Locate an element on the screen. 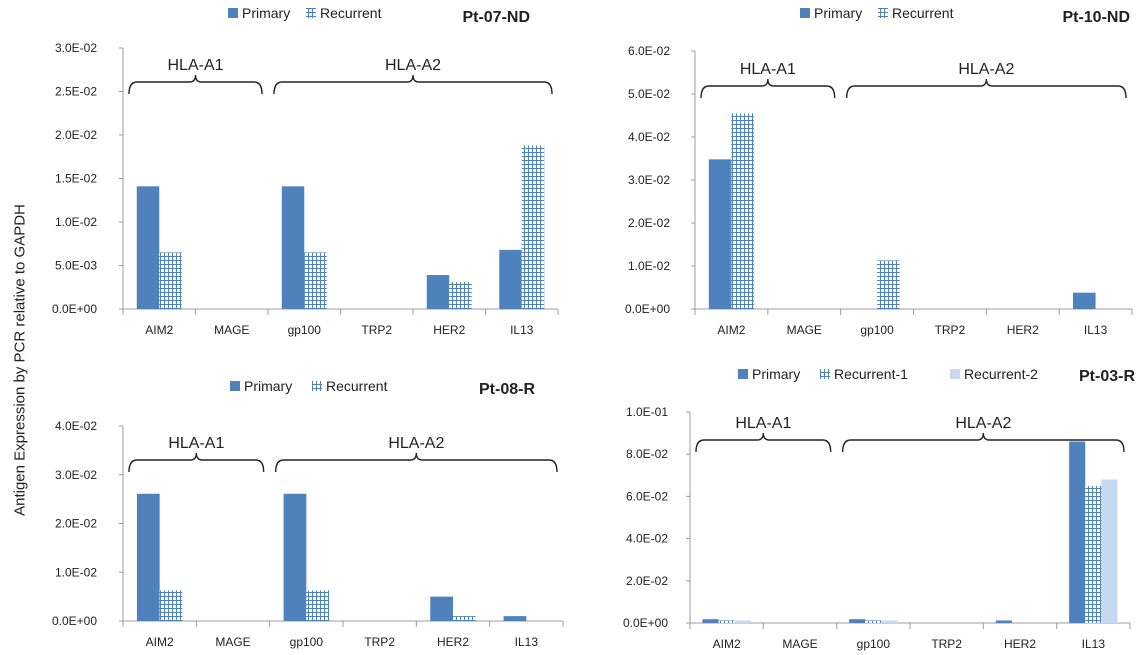  y-tick-label: 5.0E-03 is located at coordinates (76, 266).